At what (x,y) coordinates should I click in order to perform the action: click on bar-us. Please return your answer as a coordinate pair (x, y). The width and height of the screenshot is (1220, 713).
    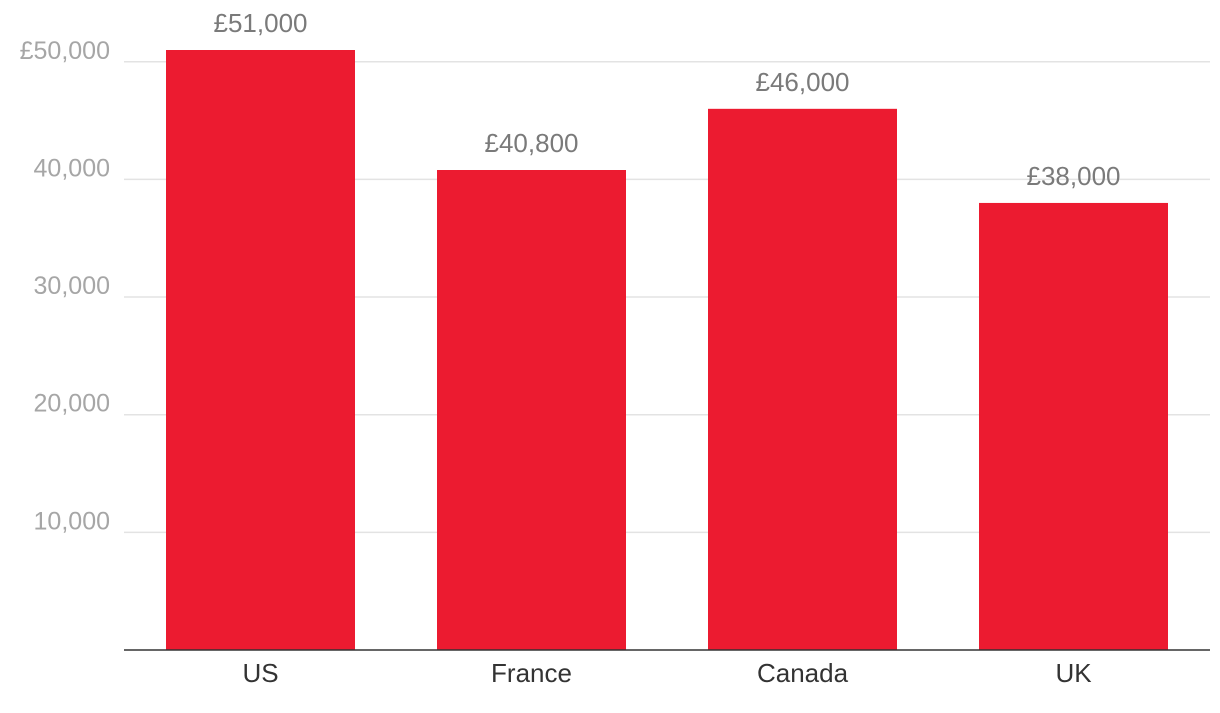
    Looking at the image, I should click on (260, 350).